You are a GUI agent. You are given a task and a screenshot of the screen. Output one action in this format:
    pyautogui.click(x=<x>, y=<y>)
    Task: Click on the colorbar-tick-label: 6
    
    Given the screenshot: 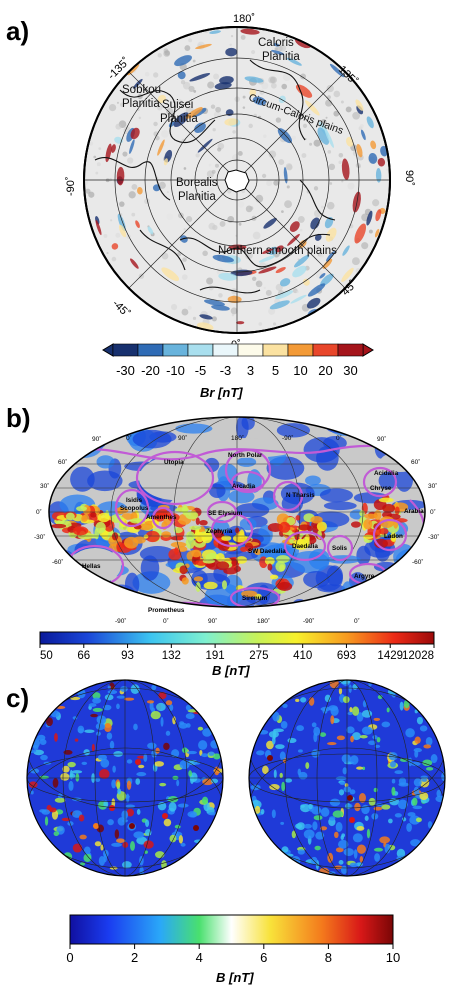 What is the action you would take?
    pyautogui.click(x=263, y=957)
    